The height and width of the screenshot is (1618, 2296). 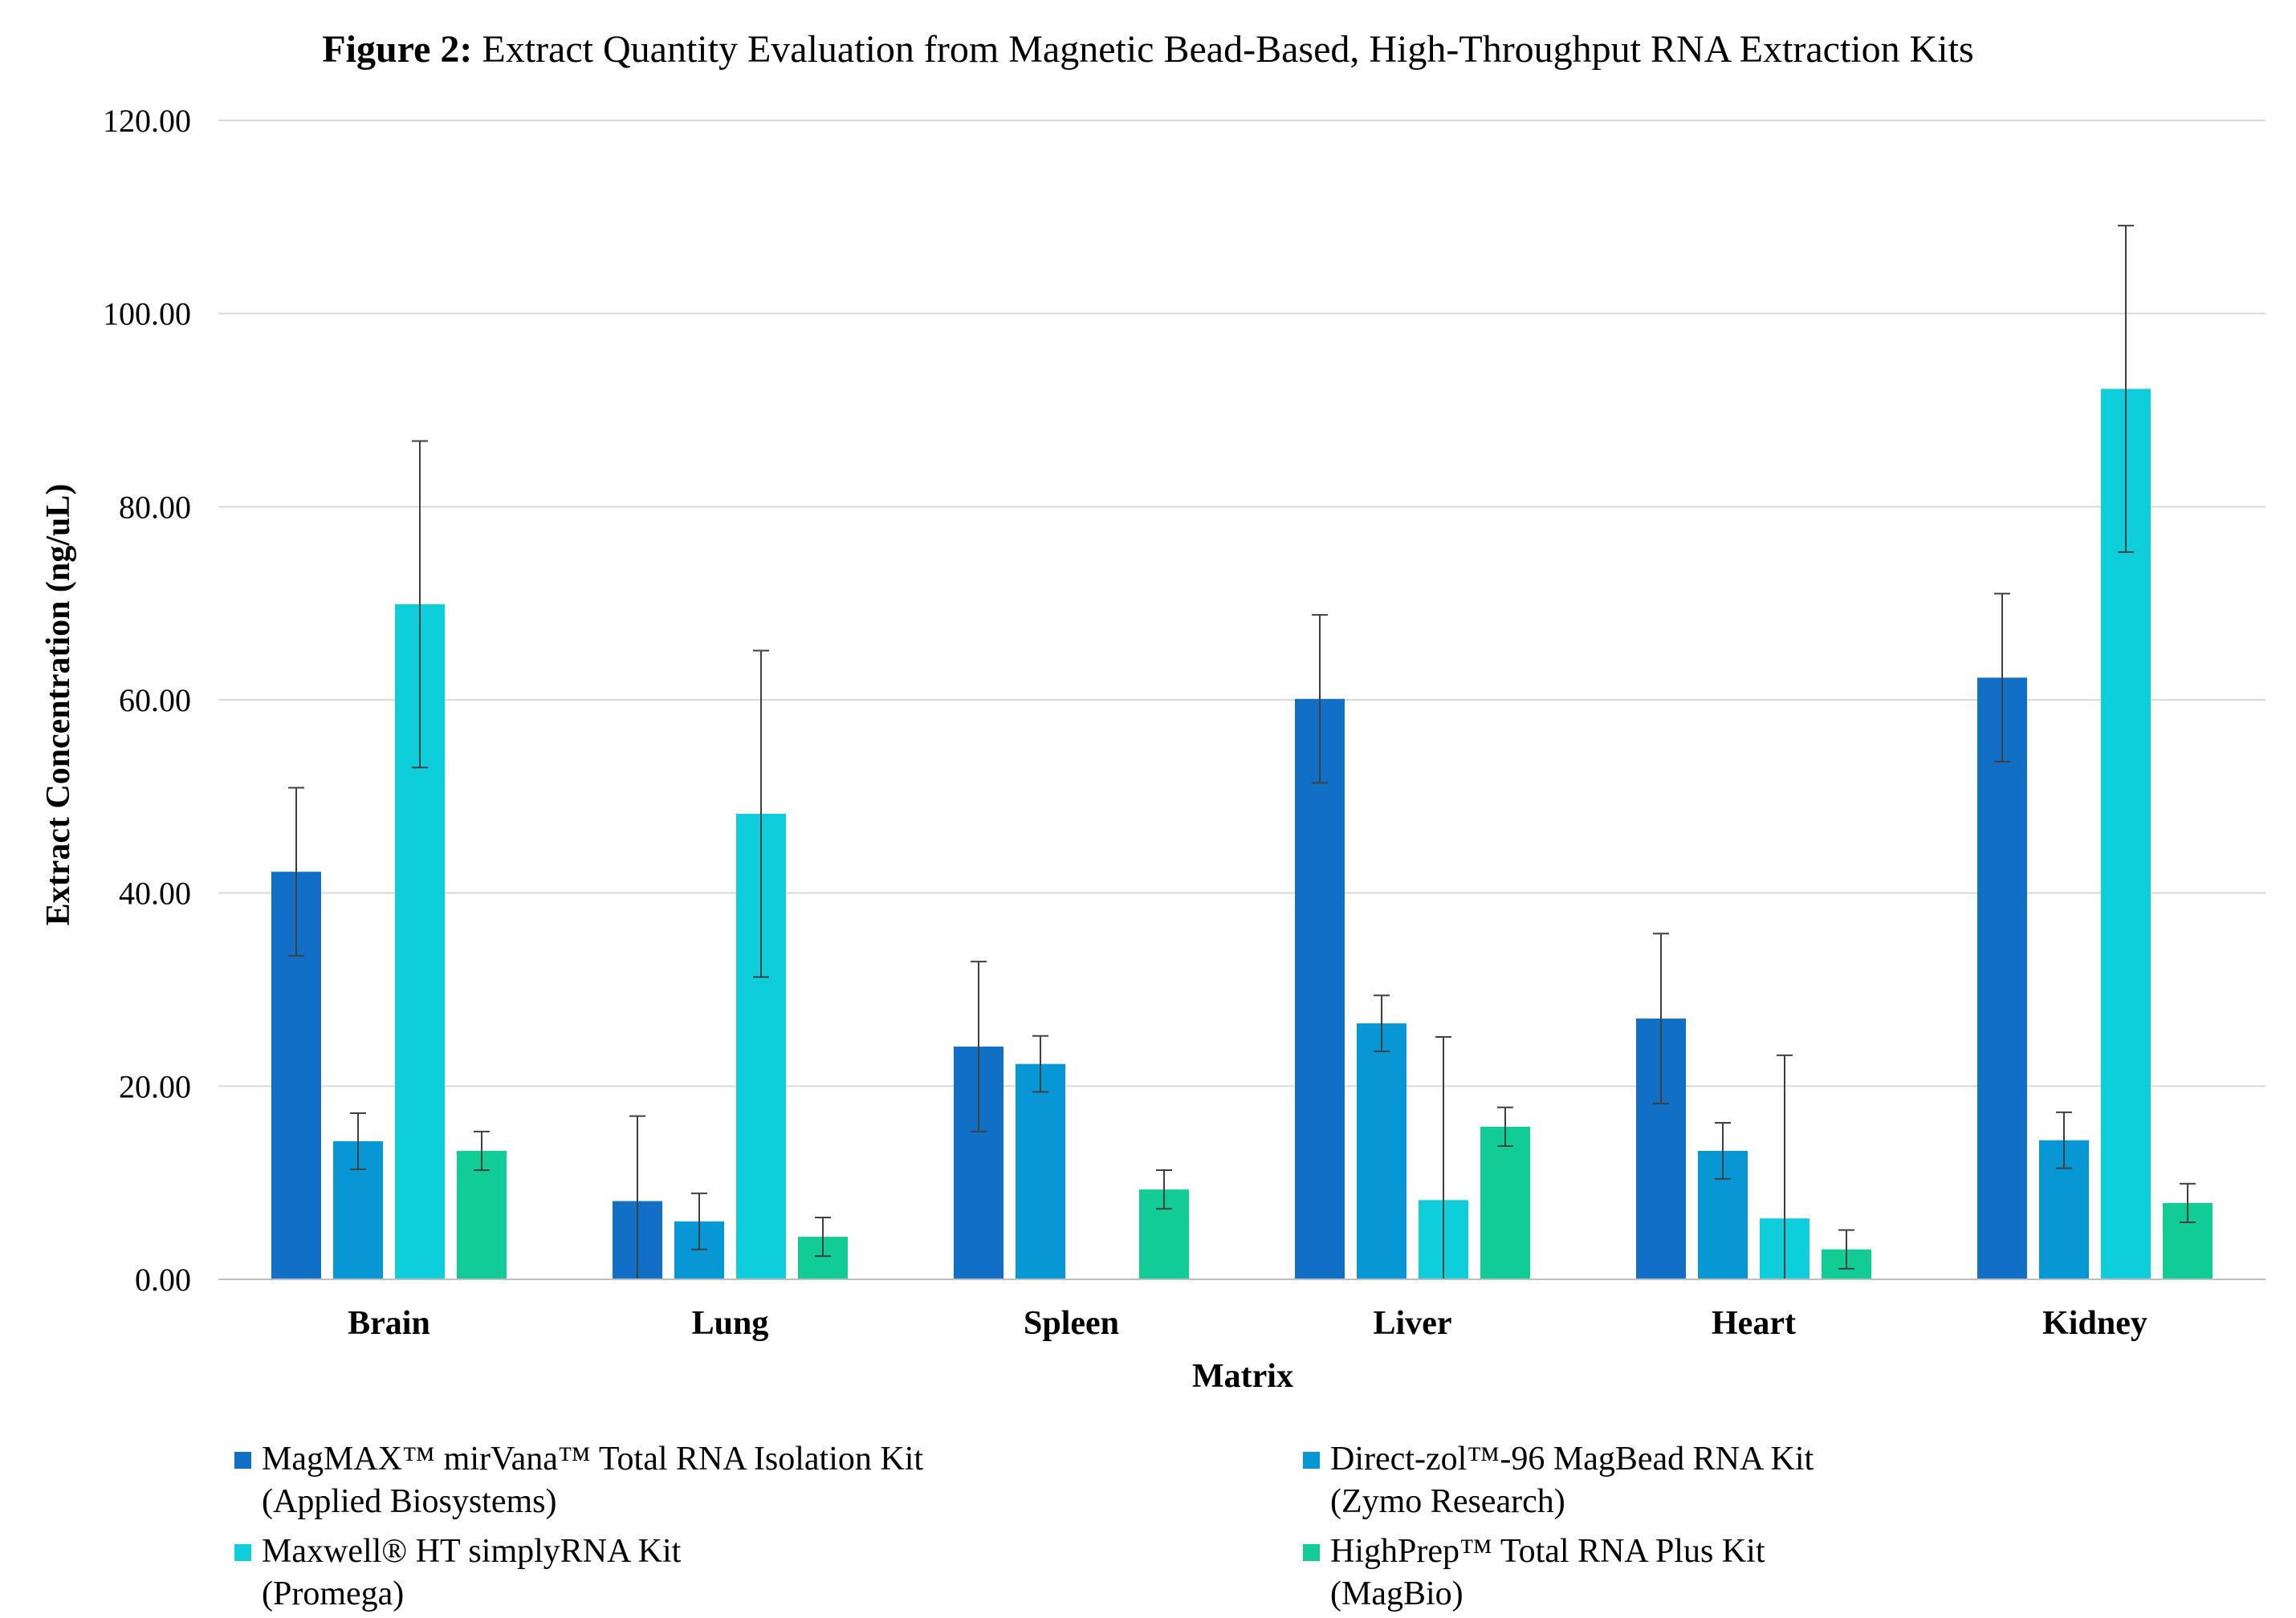 I want to click on x-tick-label: Spleen, so click(x=1071, y=1323).